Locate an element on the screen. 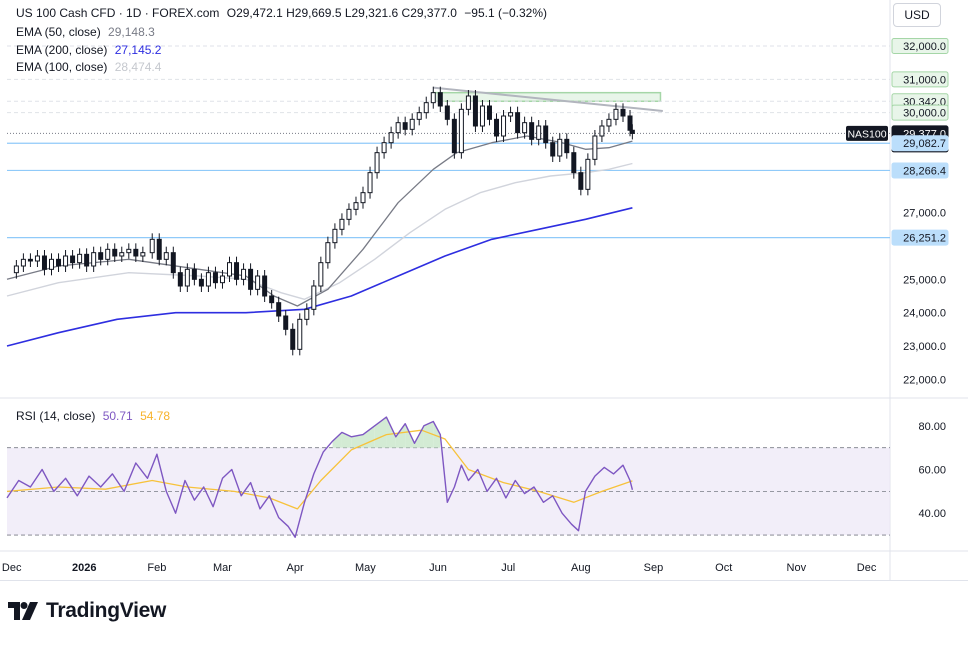 This screenshot has height=646, width=968. tradingview-logo-icon is located at coordinates (23, 611).